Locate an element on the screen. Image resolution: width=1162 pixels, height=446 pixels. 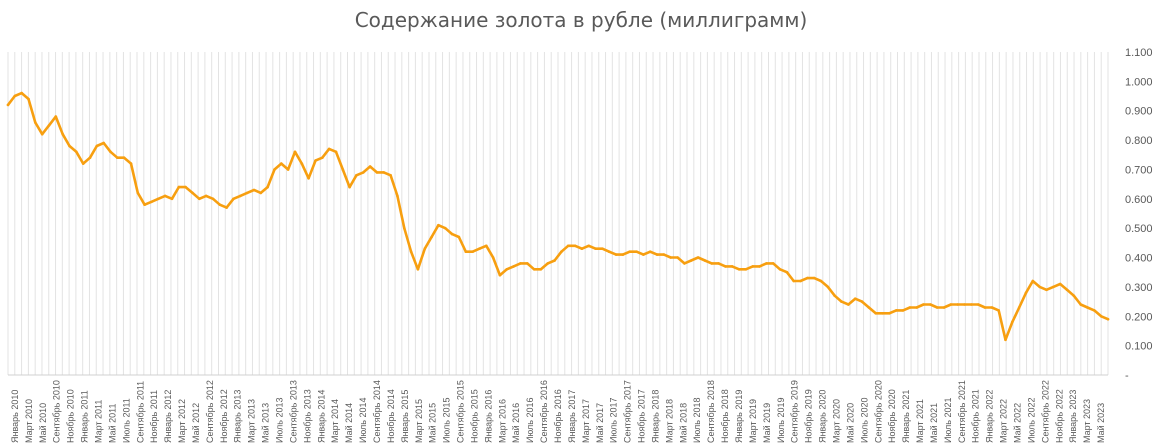
x-tick-label: Ноябрь 2016 is located at coordinates (558, 416).